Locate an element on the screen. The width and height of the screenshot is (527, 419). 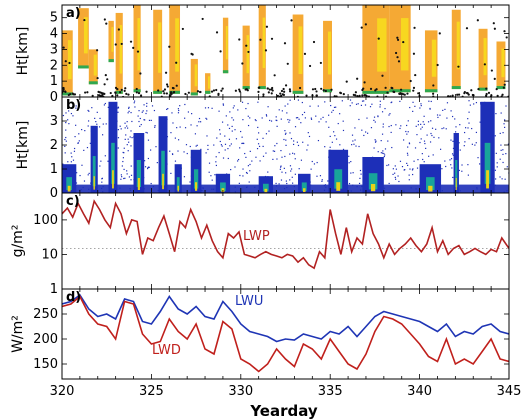
panel-a-y-tick-label: 3 is located at coordinates (54, 49).